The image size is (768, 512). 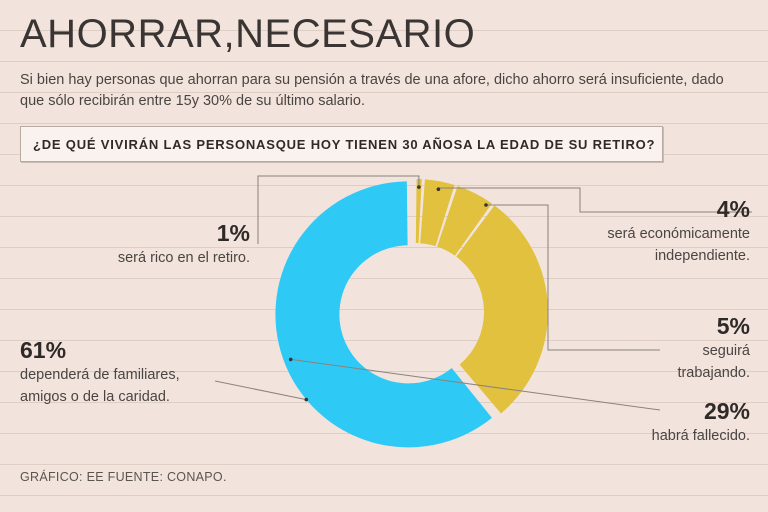 What do you see at coordinates (502, 309) in the screenshot?
I see `donut-slice-29pct` at bounding box center [502, 309].